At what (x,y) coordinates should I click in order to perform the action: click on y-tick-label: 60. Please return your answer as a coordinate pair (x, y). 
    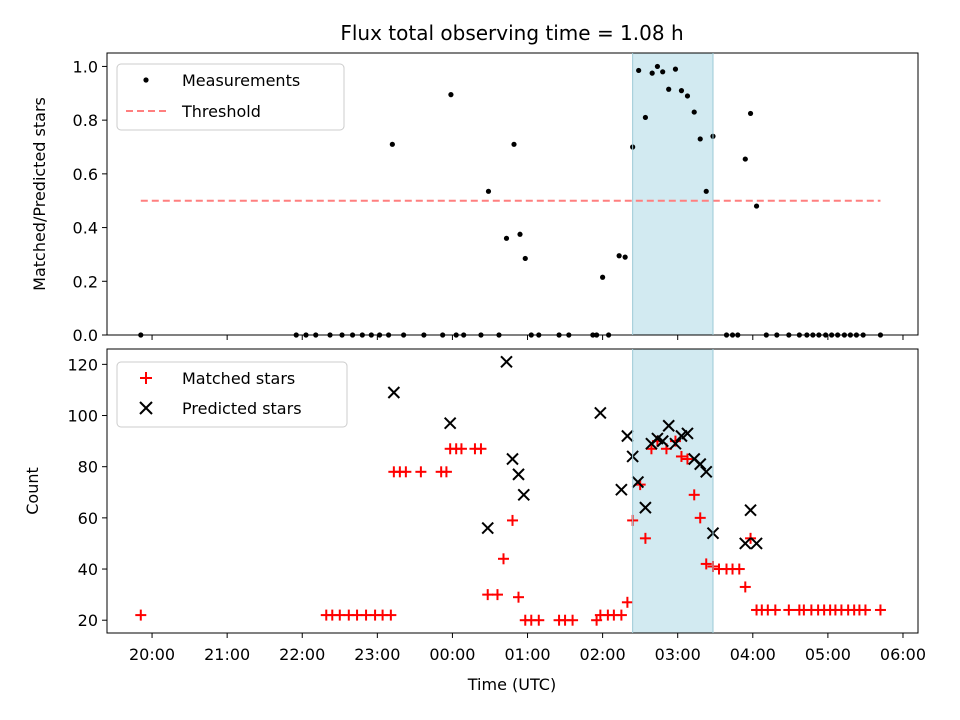
    Looking at the image, I should click on (88, 518).